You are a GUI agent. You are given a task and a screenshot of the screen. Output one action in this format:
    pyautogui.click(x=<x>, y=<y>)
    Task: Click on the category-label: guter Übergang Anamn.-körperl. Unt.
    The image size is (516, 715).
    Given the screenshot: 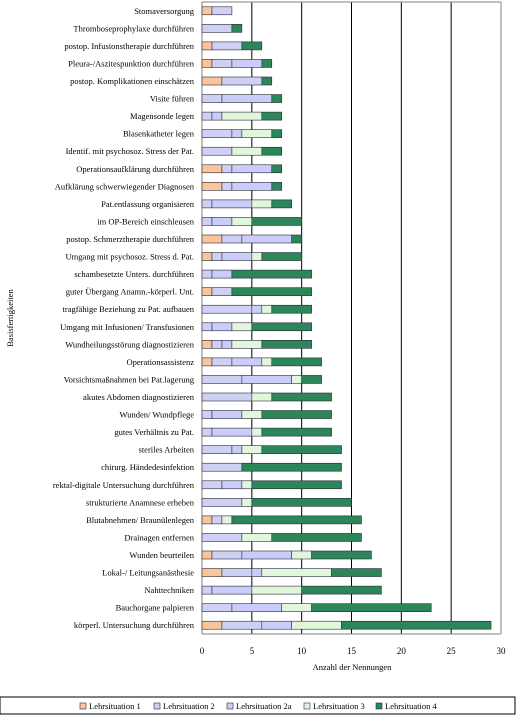 What is the action you would take?
    pyautogui.click(x=130, y=292)
    